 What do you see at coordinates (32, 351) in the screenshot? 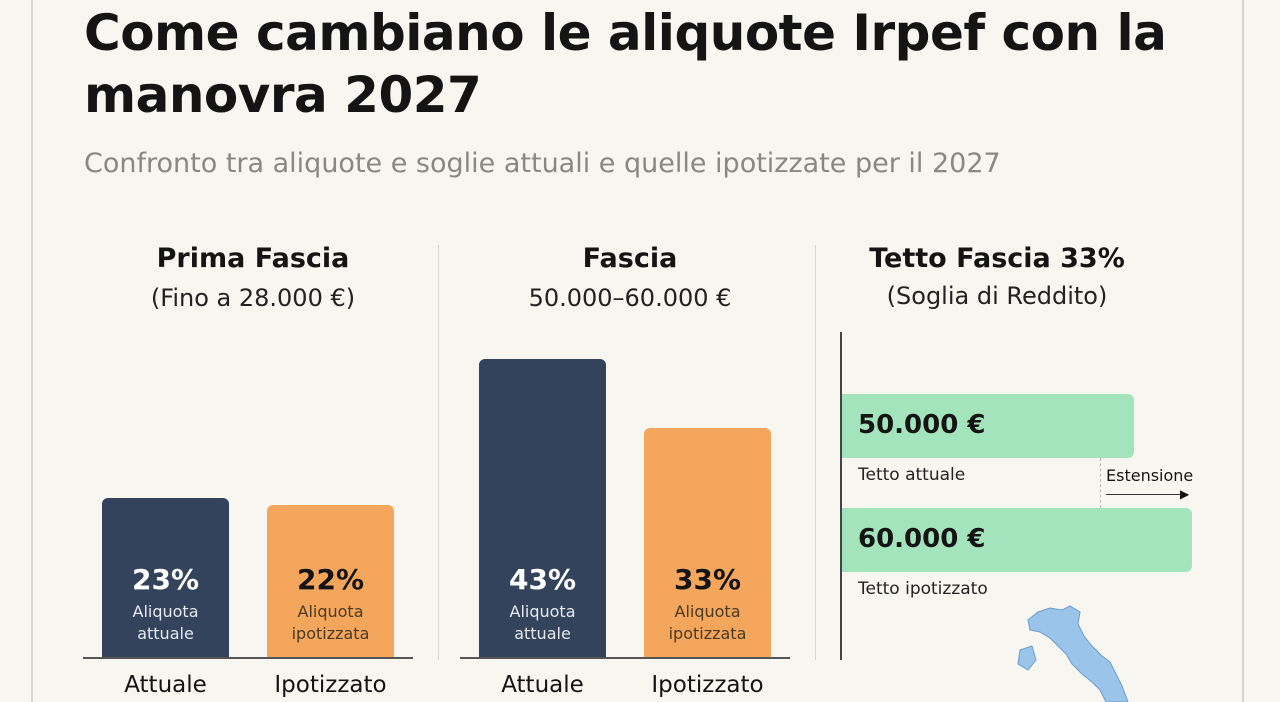
I see `frame-left-line` at bounding box center [32, 351].